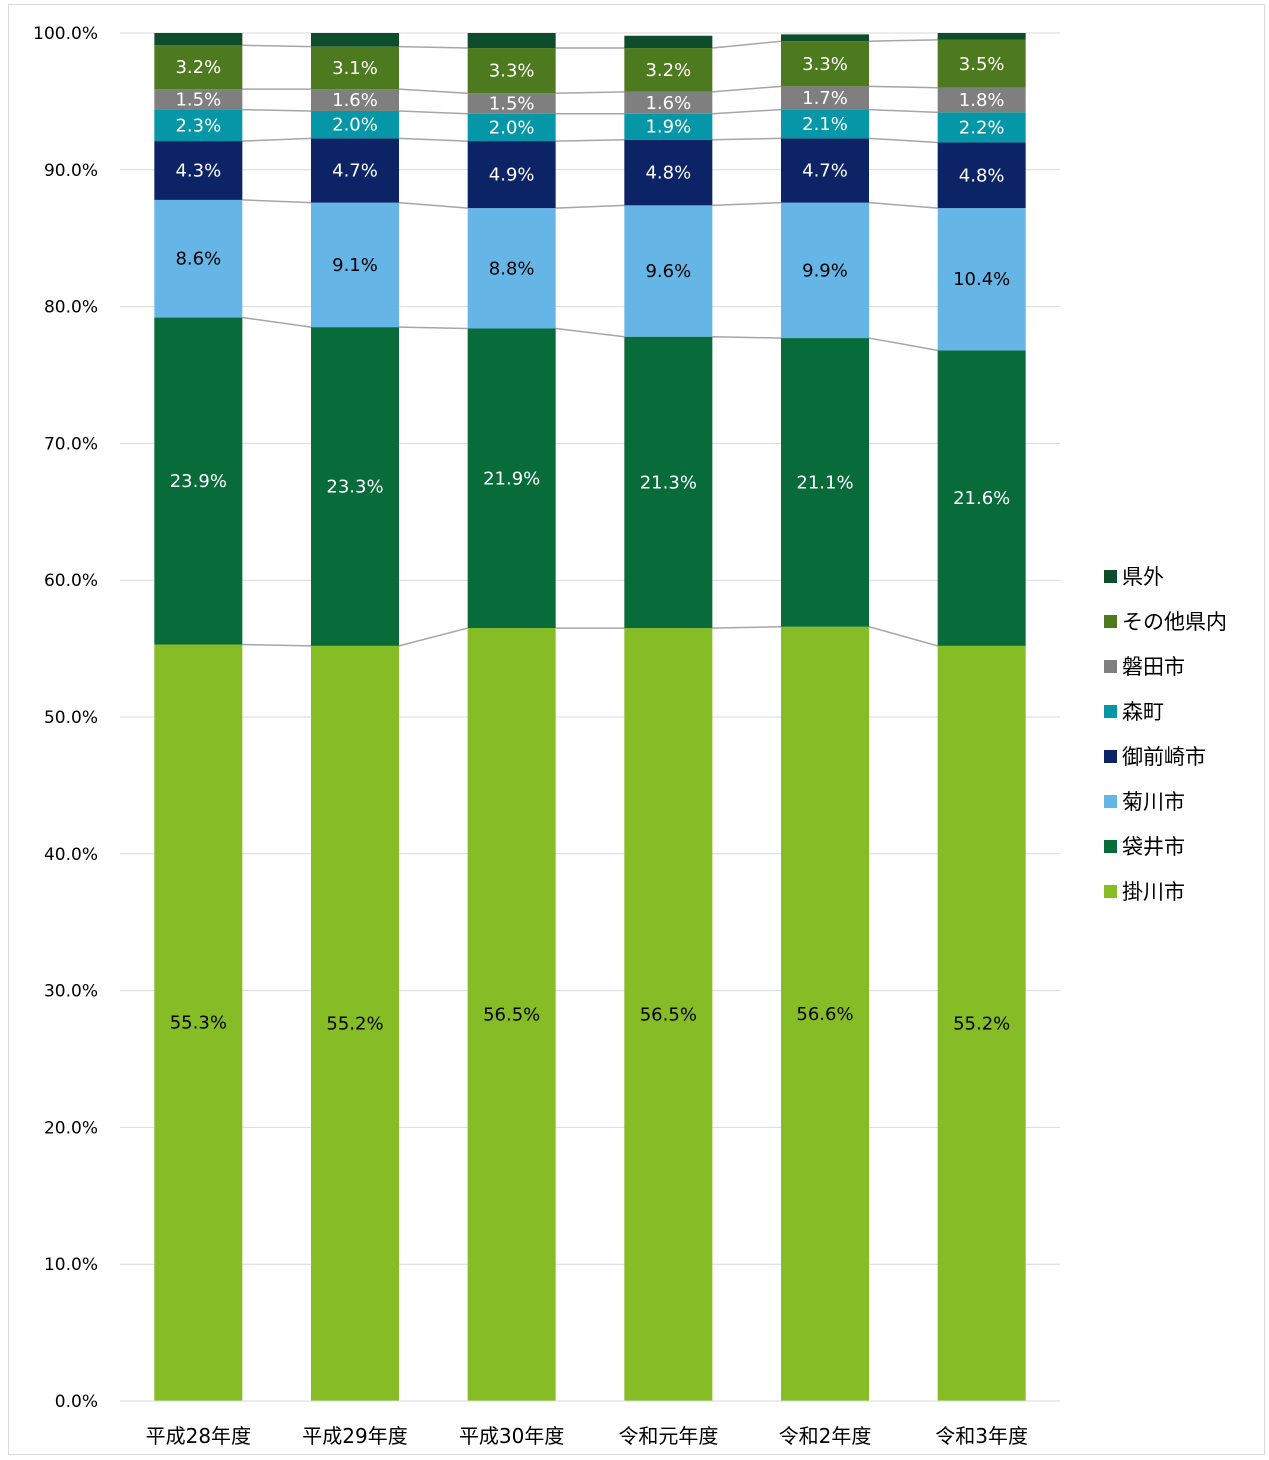  What do you see at coordinates (511, 1436) in the screenshot?
I see `x-tick-label: 平成30年度` at bounding box center [511, 1436].